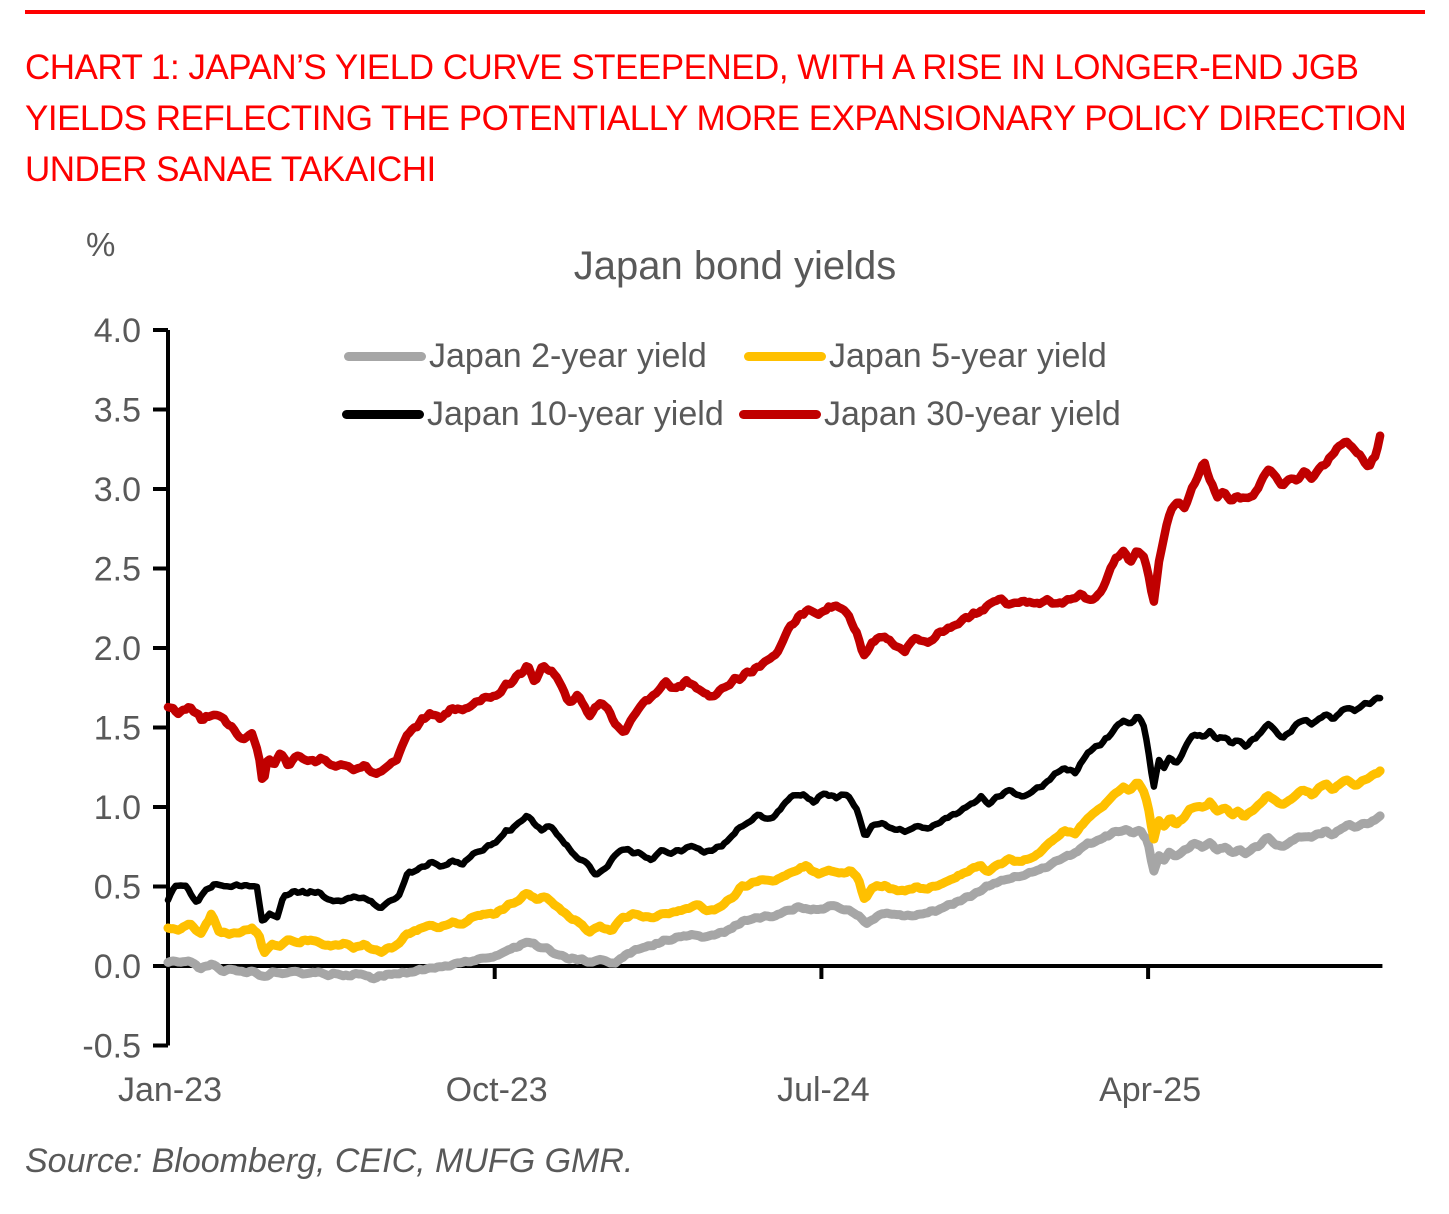 Image resolution: width=1449 pixels, height=1214 pixels. What do you see at coordinates (117, 888) in the screenshot?
I see `y-tick-label: 0.5` at bounding box center [117, 888].